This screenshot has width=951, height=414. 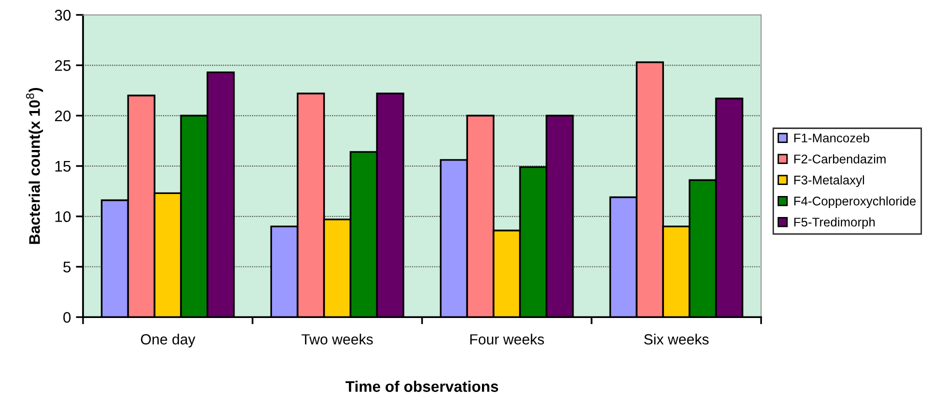 What do you see at coordinates (62, 65) in the screenshot?
I see `y-tick-label: 25` at bounding box center [62, 65].